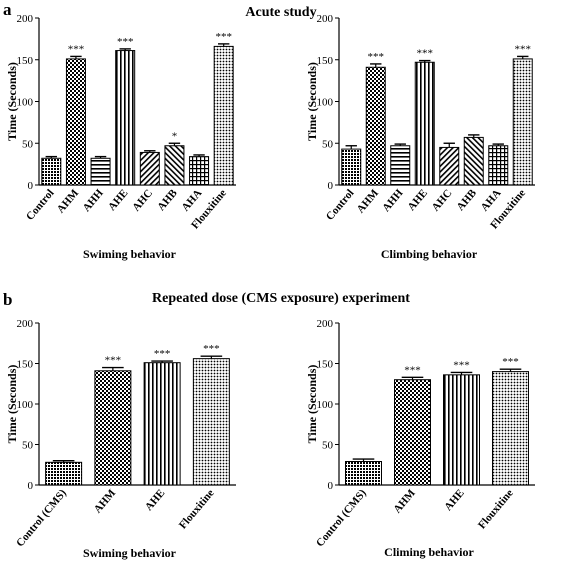 Image resolution: width=565 pixels, height=569 pixels. I want to click on x-axis-label: Climbing behavior, so click(429, 254).